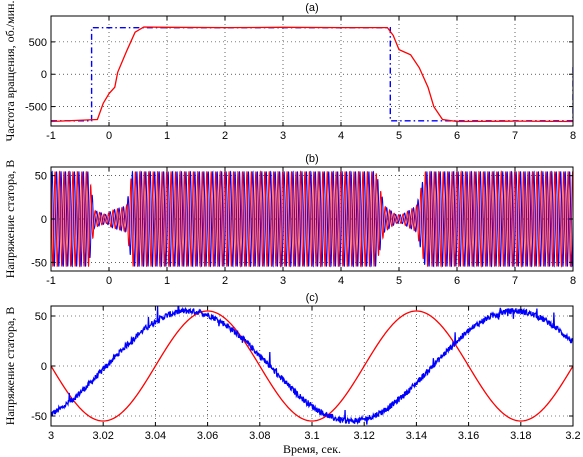 The height and width of the screenshot is (457, 583). I want to click on x-tick-label: 3.02, so click(102, 436).